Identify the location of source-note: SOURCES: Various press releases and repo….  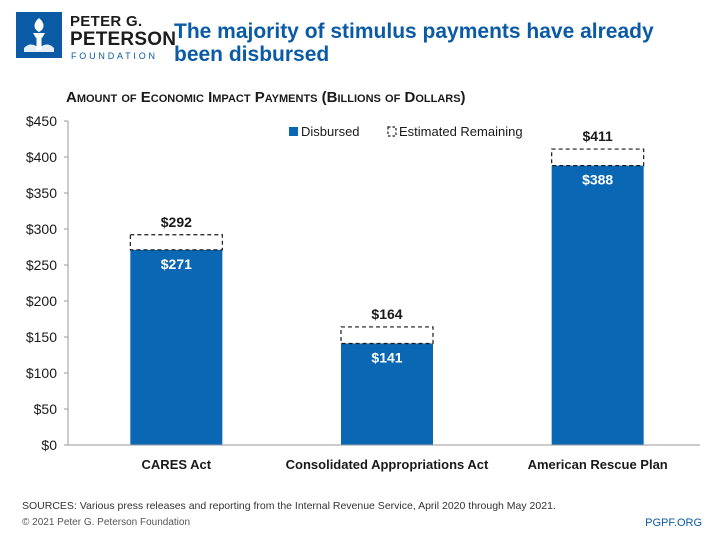
(289, 506).